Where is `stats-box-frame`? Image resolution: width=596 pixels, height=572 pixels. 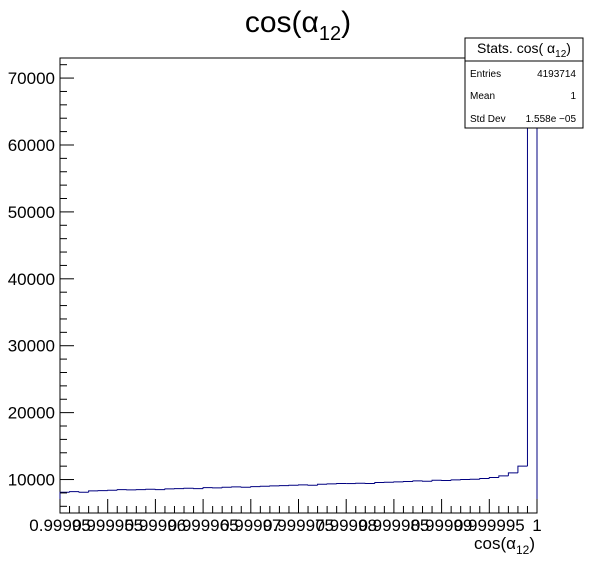 stats-box-frame is located at coordinates (524, 83).